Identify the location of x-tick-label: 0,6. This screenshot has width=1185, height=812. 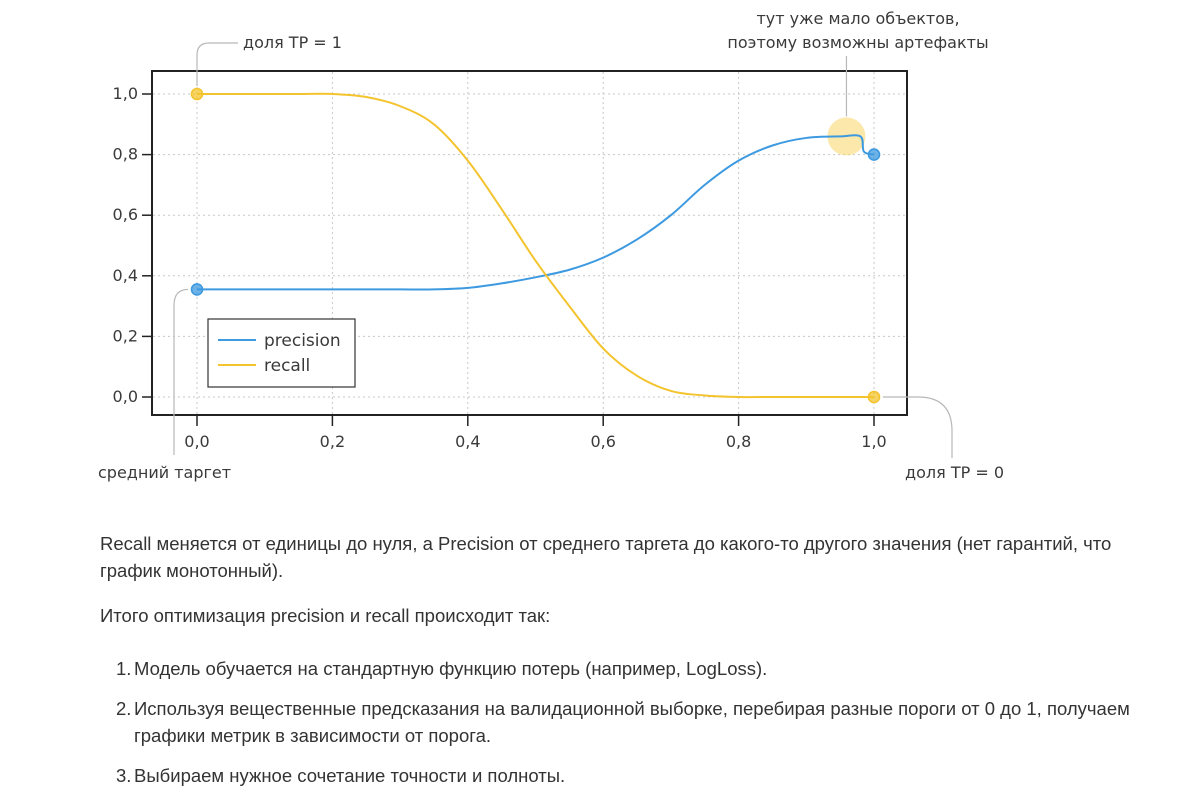
(602, 441).